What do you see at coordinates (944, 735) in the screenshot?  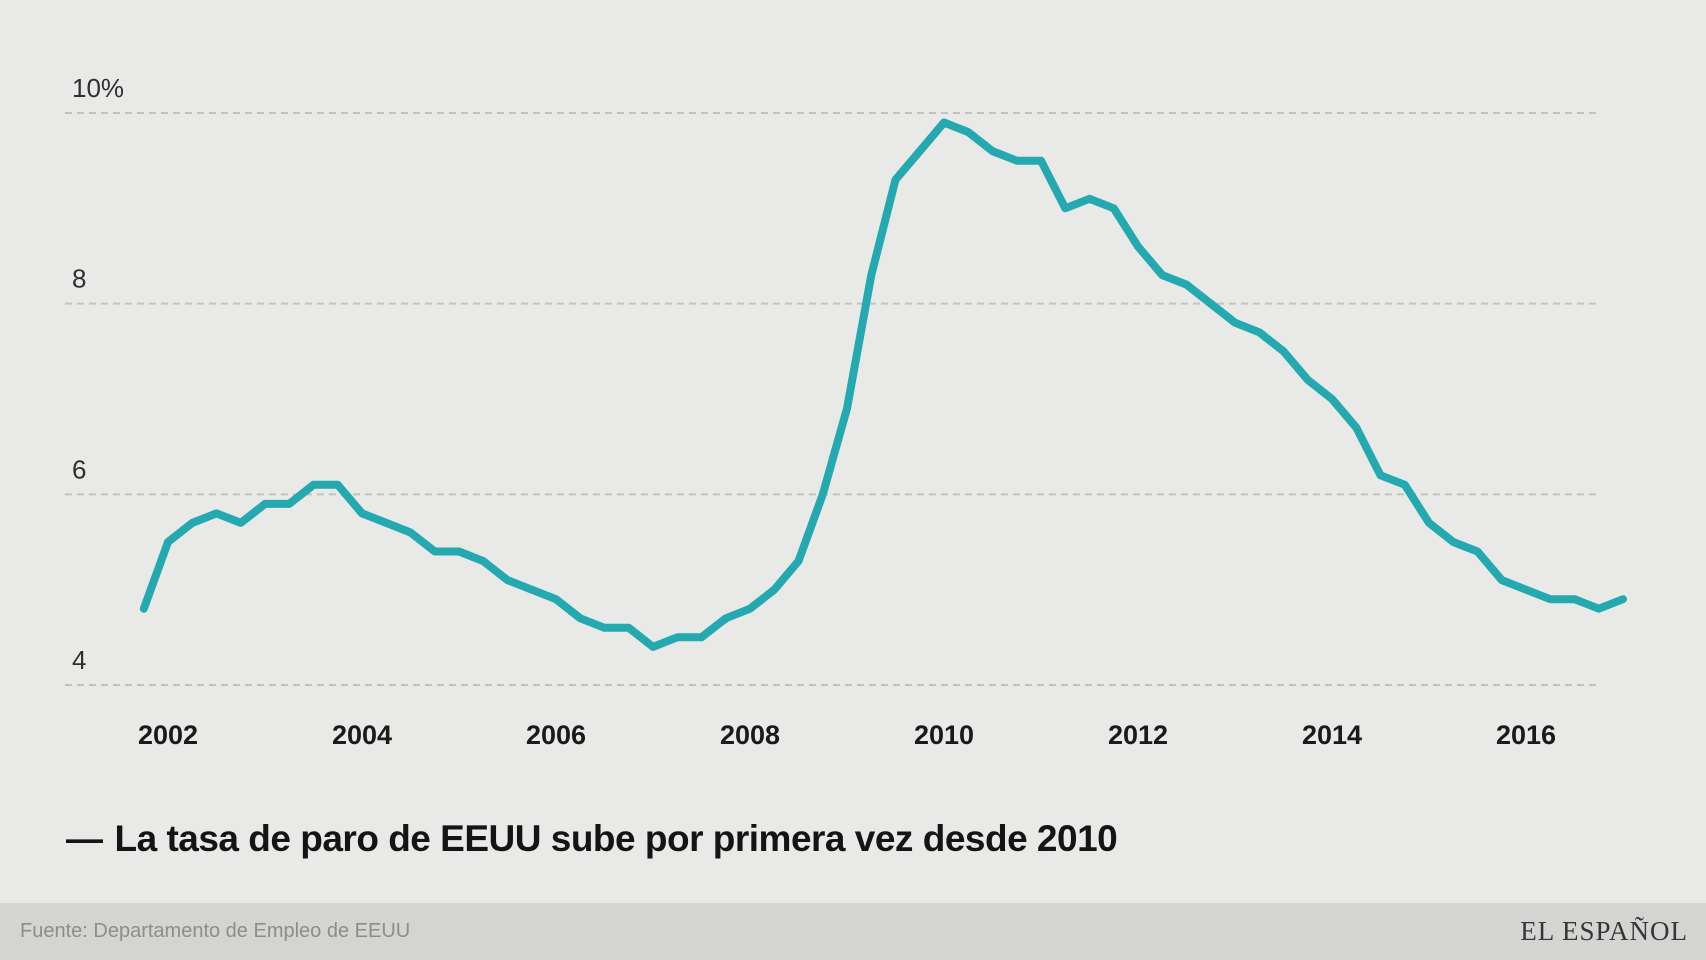 I see `x-tick-label: 2010` at bounding box center [944, 735].